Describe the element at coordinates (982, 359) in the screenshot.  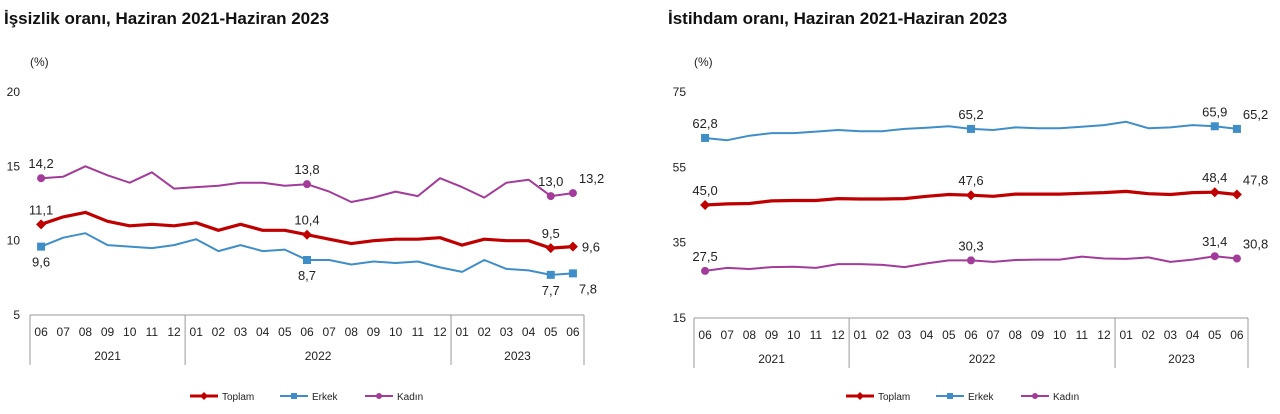
I see `x-year-label: 2022` at that location.